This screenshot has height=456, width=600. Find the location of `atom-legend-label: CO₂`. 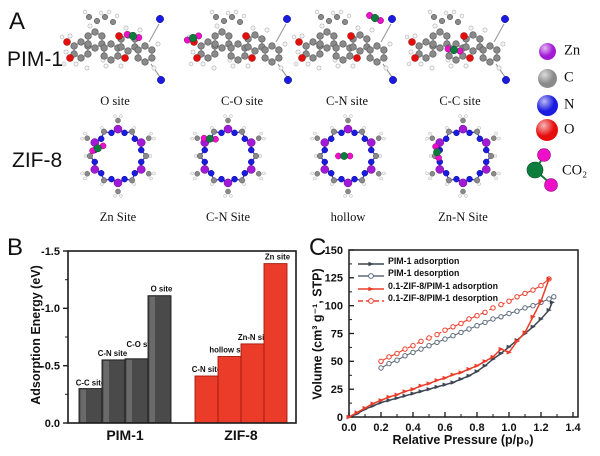

atom-legend-label: CO₂ is located at coordinates (575, 170).